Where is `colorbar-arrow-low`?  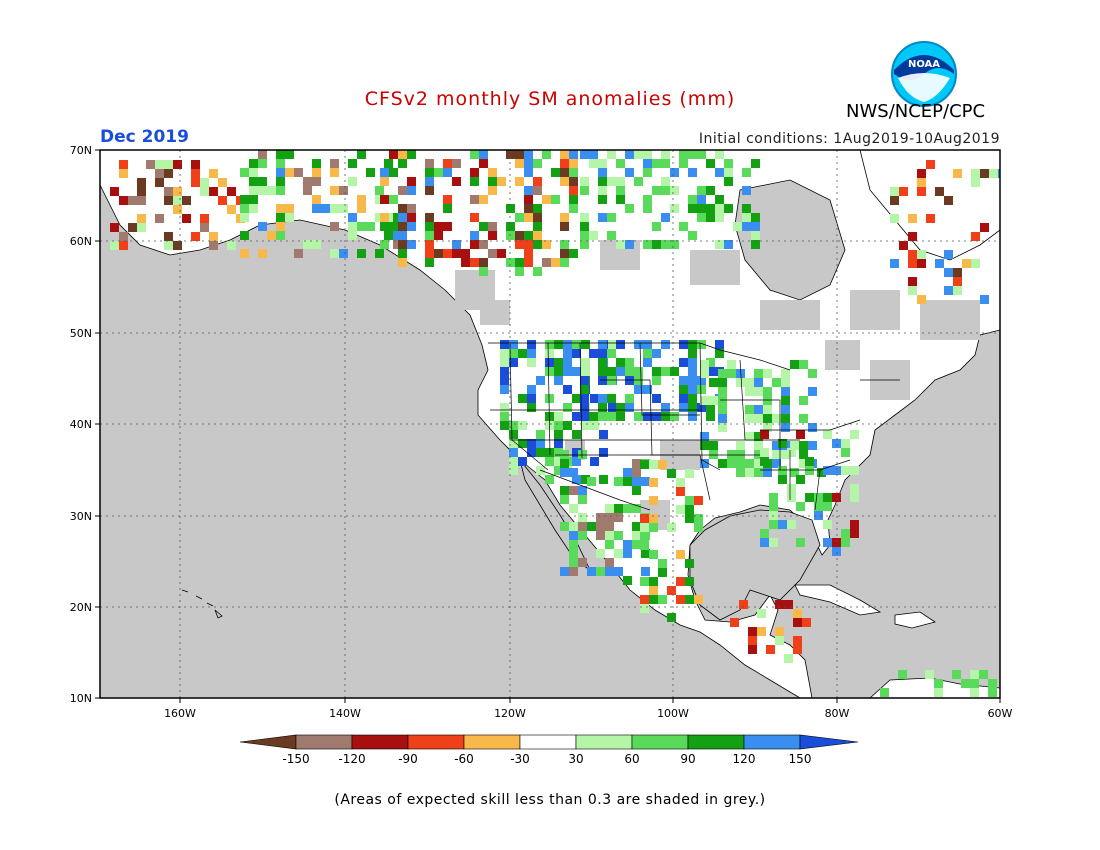
colorbar-arrow-low is located at coordinates (268, 742).